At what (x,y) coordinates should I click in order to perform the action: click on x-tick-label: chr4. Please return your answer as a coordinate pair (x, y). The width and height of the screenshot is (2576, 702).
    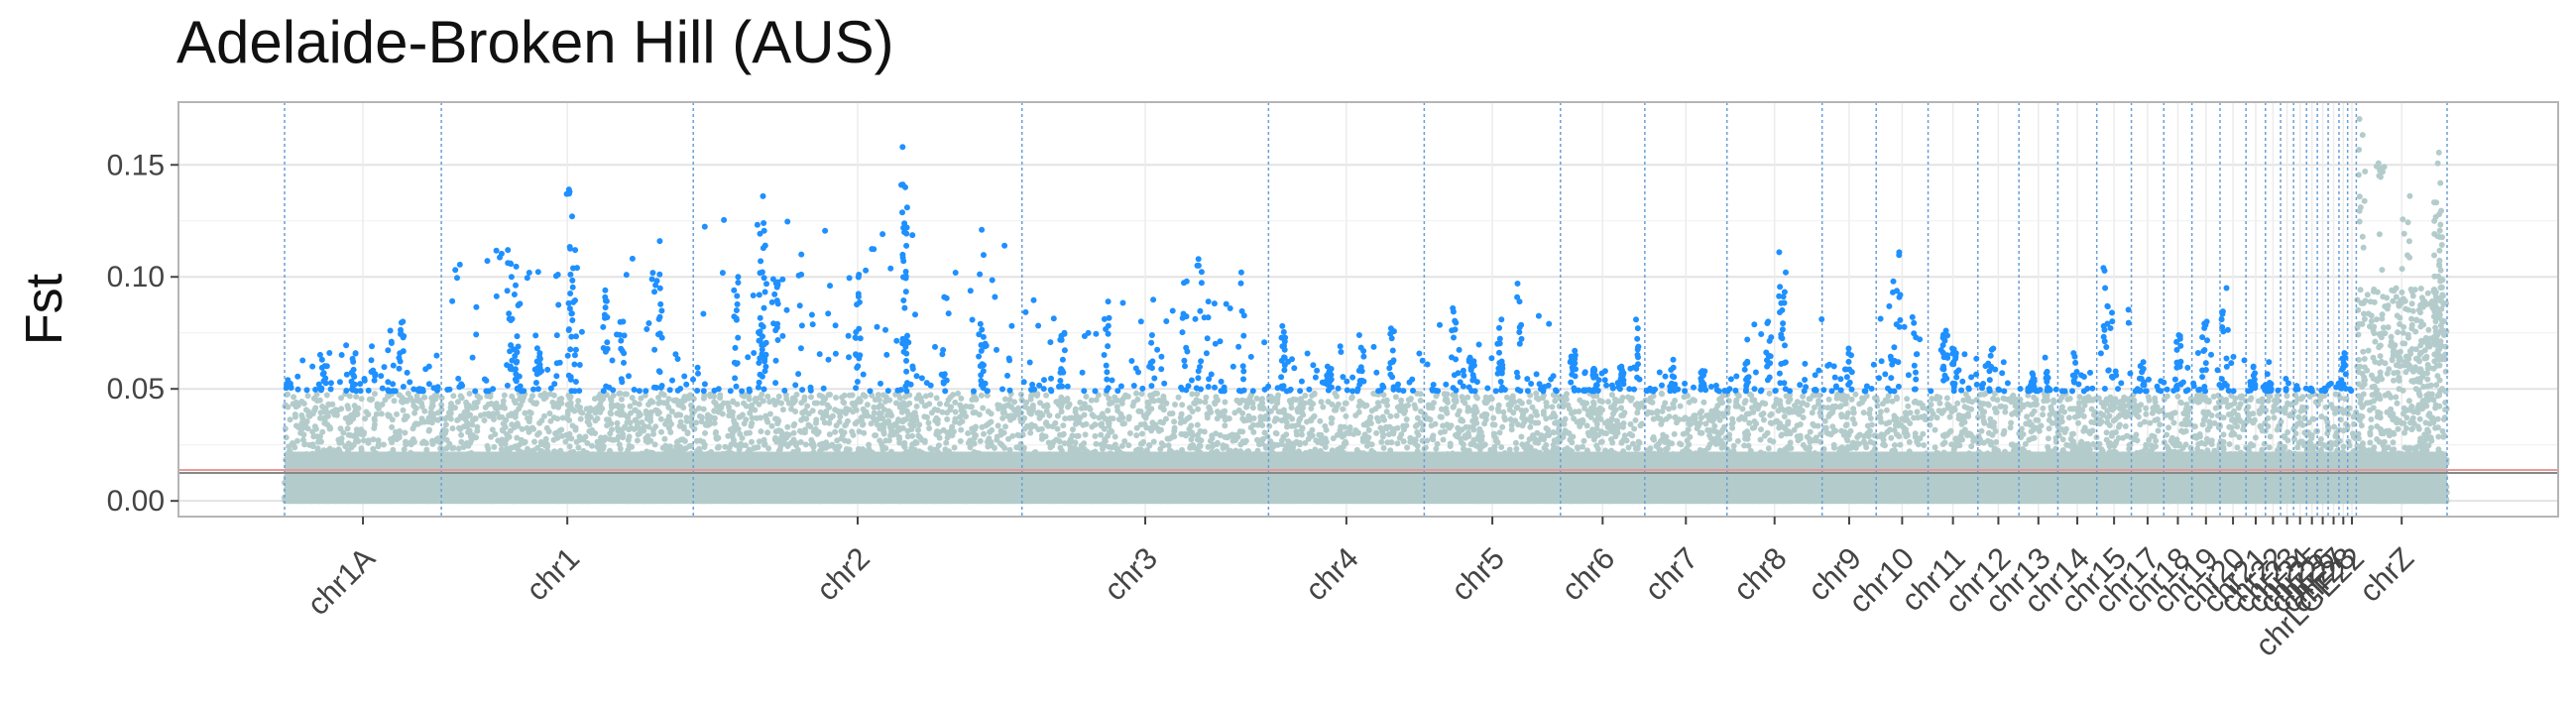
    Looking at the image, I should click on (1331, 573).